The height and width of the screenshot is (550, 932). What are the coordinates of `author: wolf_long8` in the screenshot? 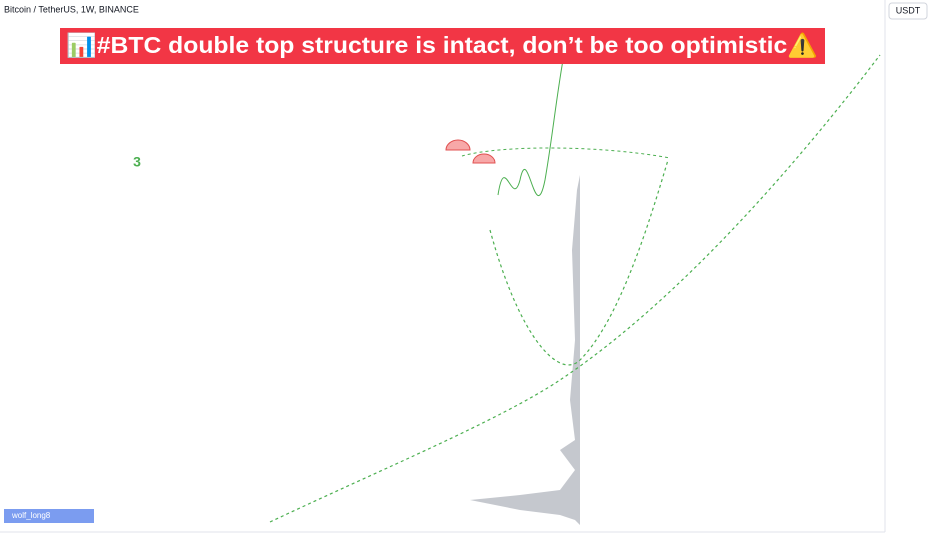 It's located at (31, 515).